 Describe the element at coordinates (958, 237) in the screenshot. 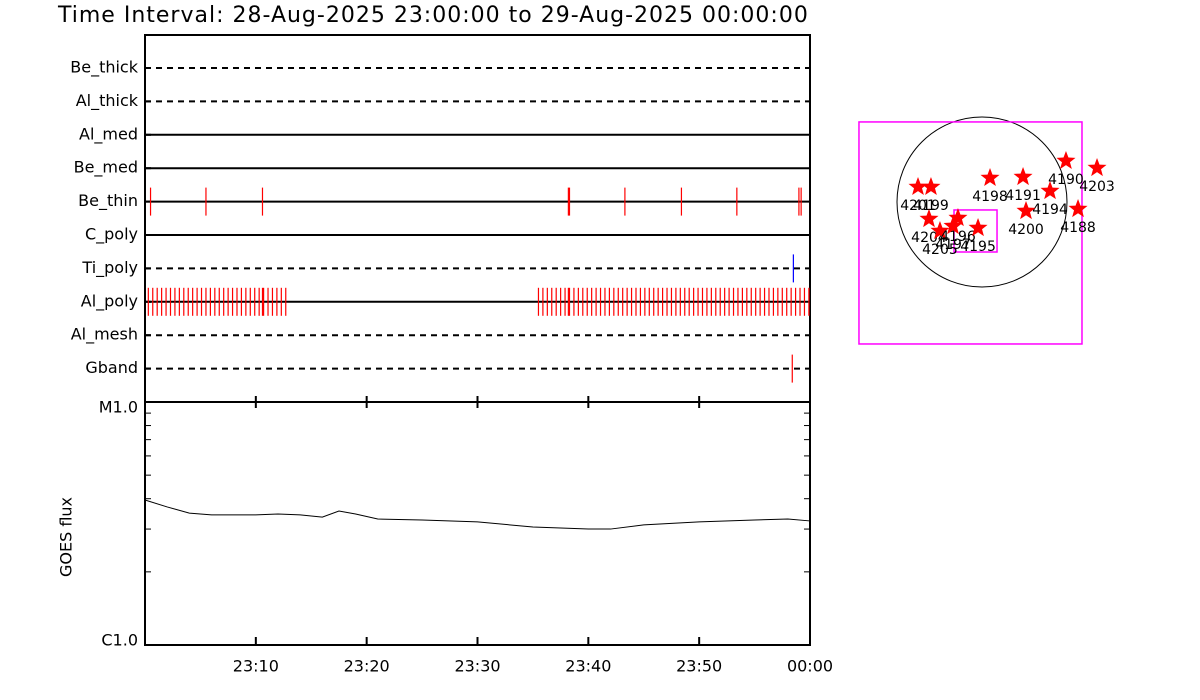

I see `region-label: 4196` at that location.